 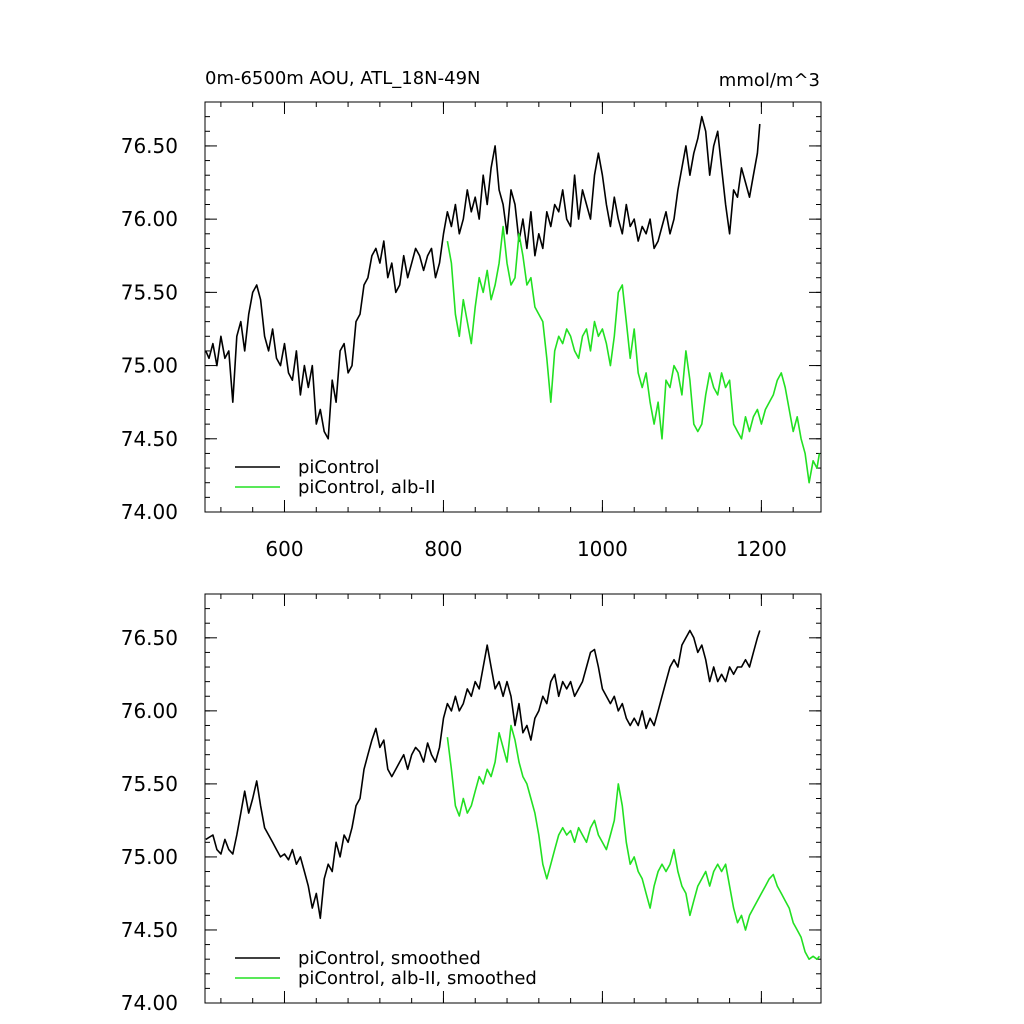 I want to click on x-tick-label: 800, so click(x=443, y=549).